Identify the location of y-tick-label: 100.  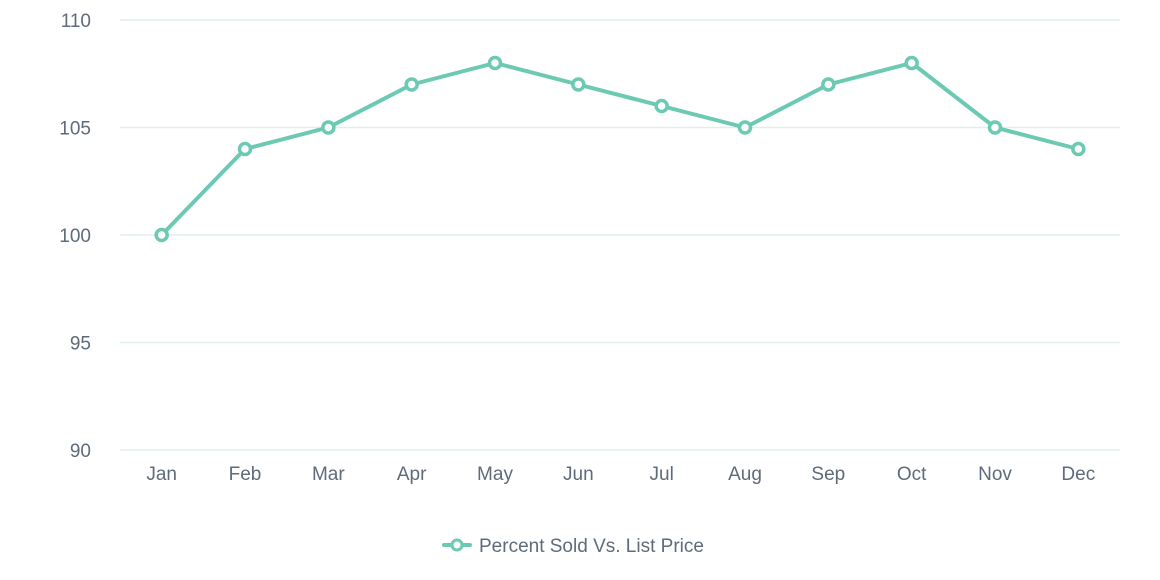
(75, 236).